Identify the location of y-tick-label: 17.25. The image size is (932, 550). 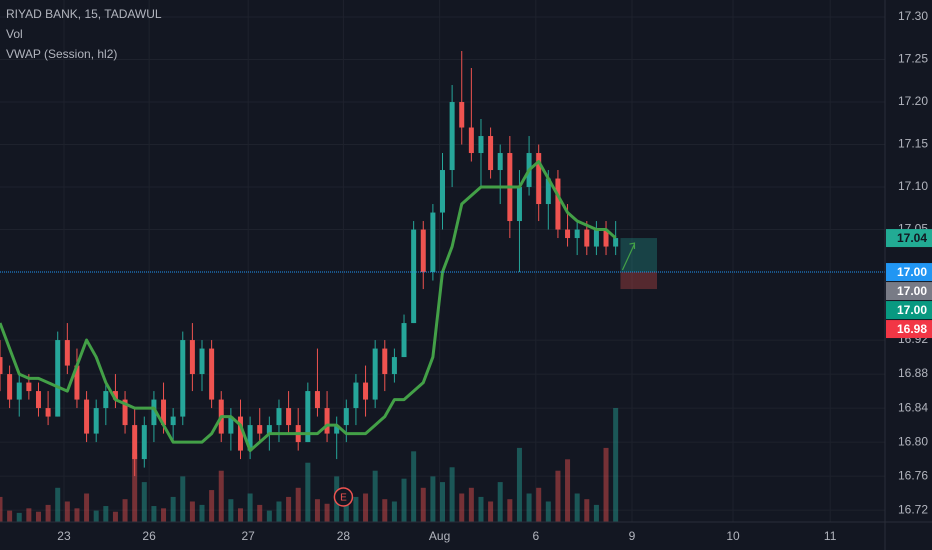
(913, 59).